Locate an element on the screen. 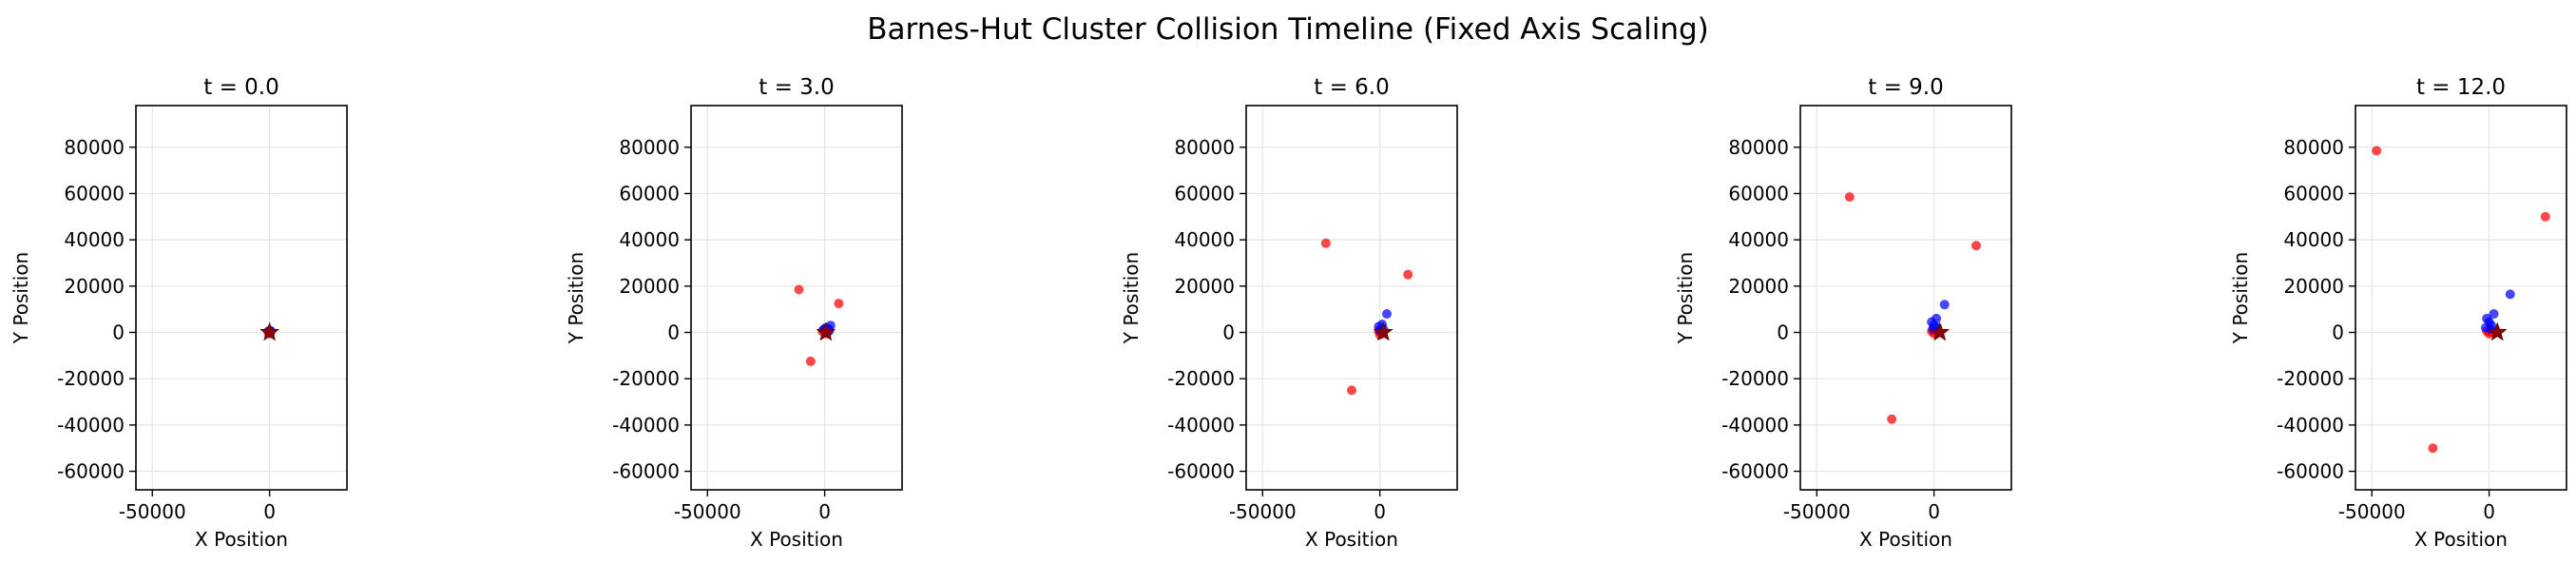 The width and height of the screenshot is (2576, 564). subplot-title: t = 6.0 is located at coordinates (1352, 87).